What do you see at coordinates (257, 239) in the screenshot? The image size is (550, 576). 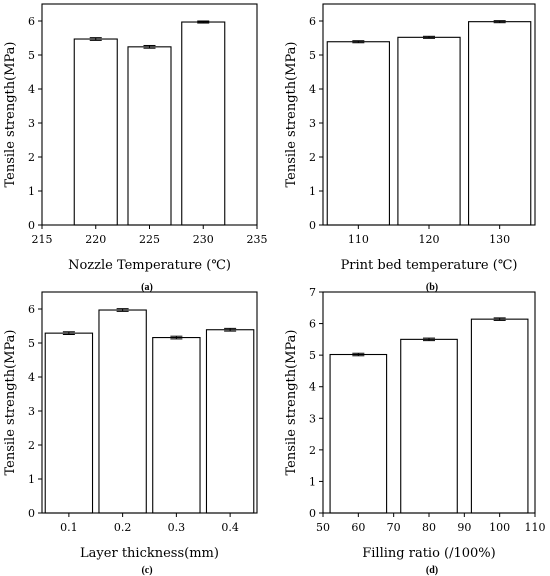 I see `x-tick-label: 235` at bounding box center [257, 239].